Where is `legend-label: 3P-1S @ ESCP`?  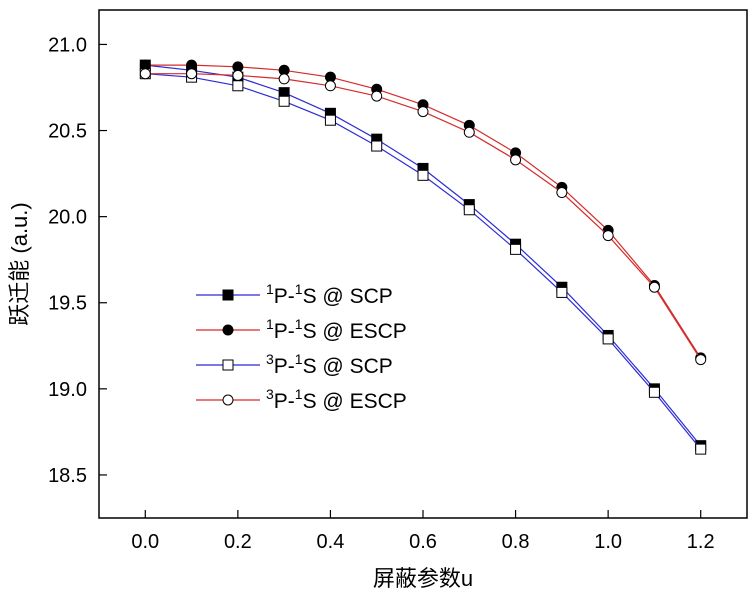
legend-label: 3P-1S @ ESCP is located at coordinates (336, 399).